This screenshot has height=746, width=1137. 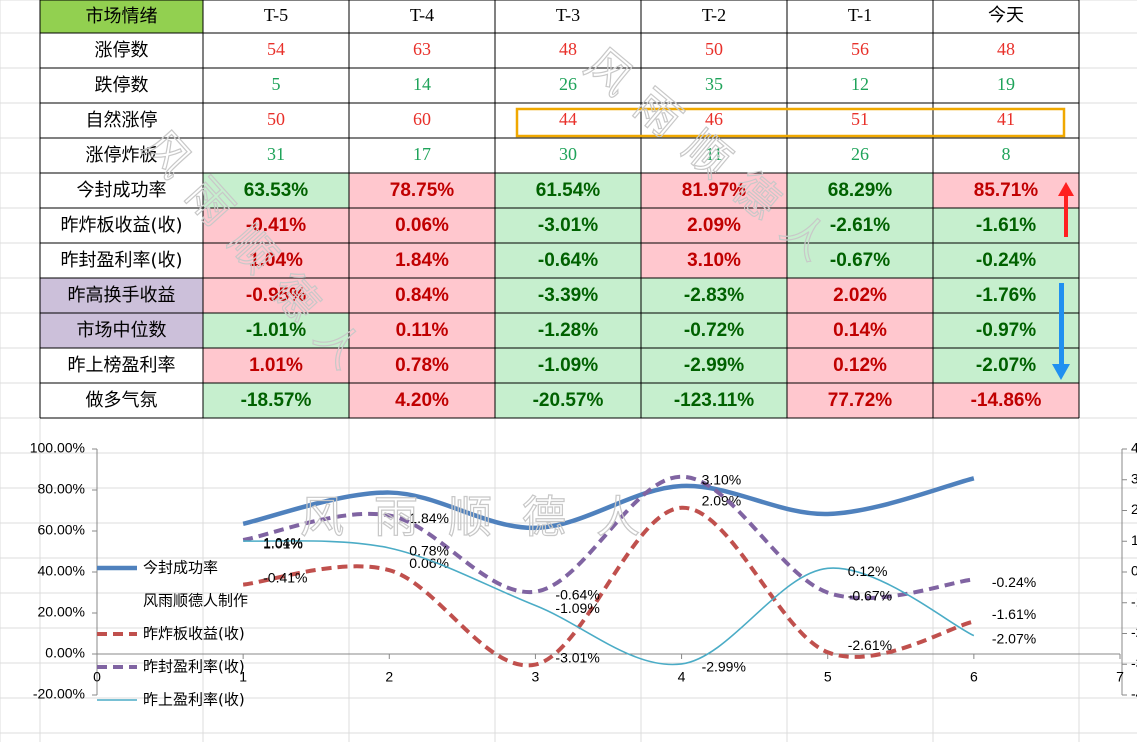 What do you see at coordinates (61, 571) in the screenshot?
I see `y-tick-label: 40.00%` at bounding box center [61, 571].